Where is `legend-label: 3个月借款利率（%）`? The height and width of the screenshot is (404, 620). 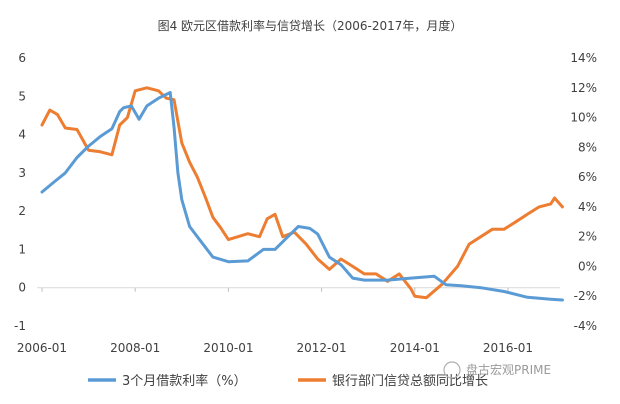 legend-label: 3个月借款利率（%） is located at coordinates (184, 381).